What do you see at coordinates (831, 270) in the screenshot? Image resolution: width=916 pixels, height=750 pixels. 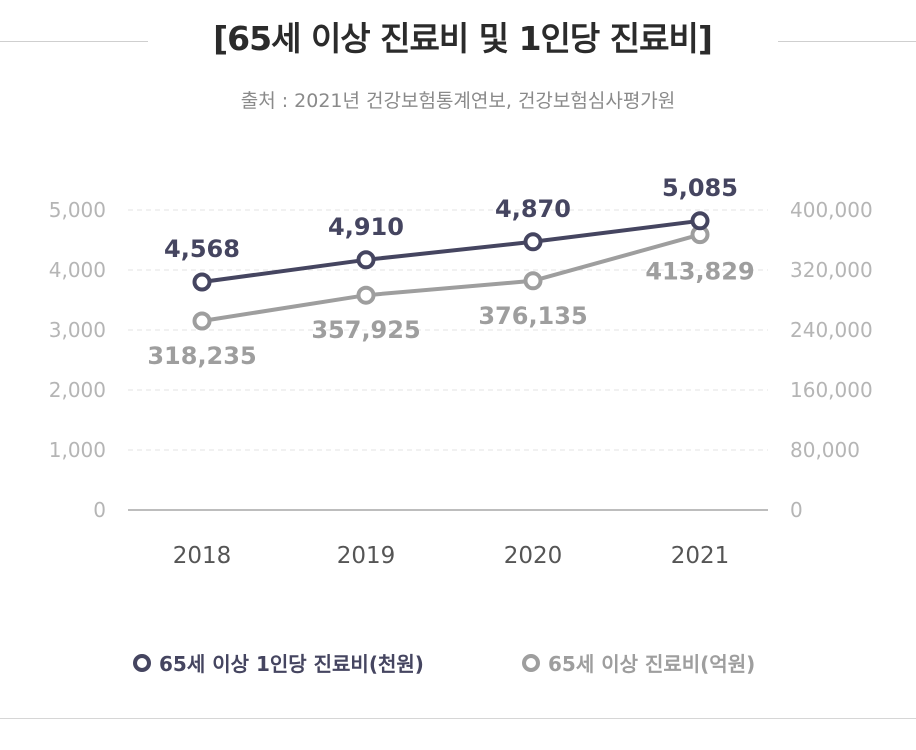 I see `y-right-tick-label: 320,000` at bounding box center [831, 270].